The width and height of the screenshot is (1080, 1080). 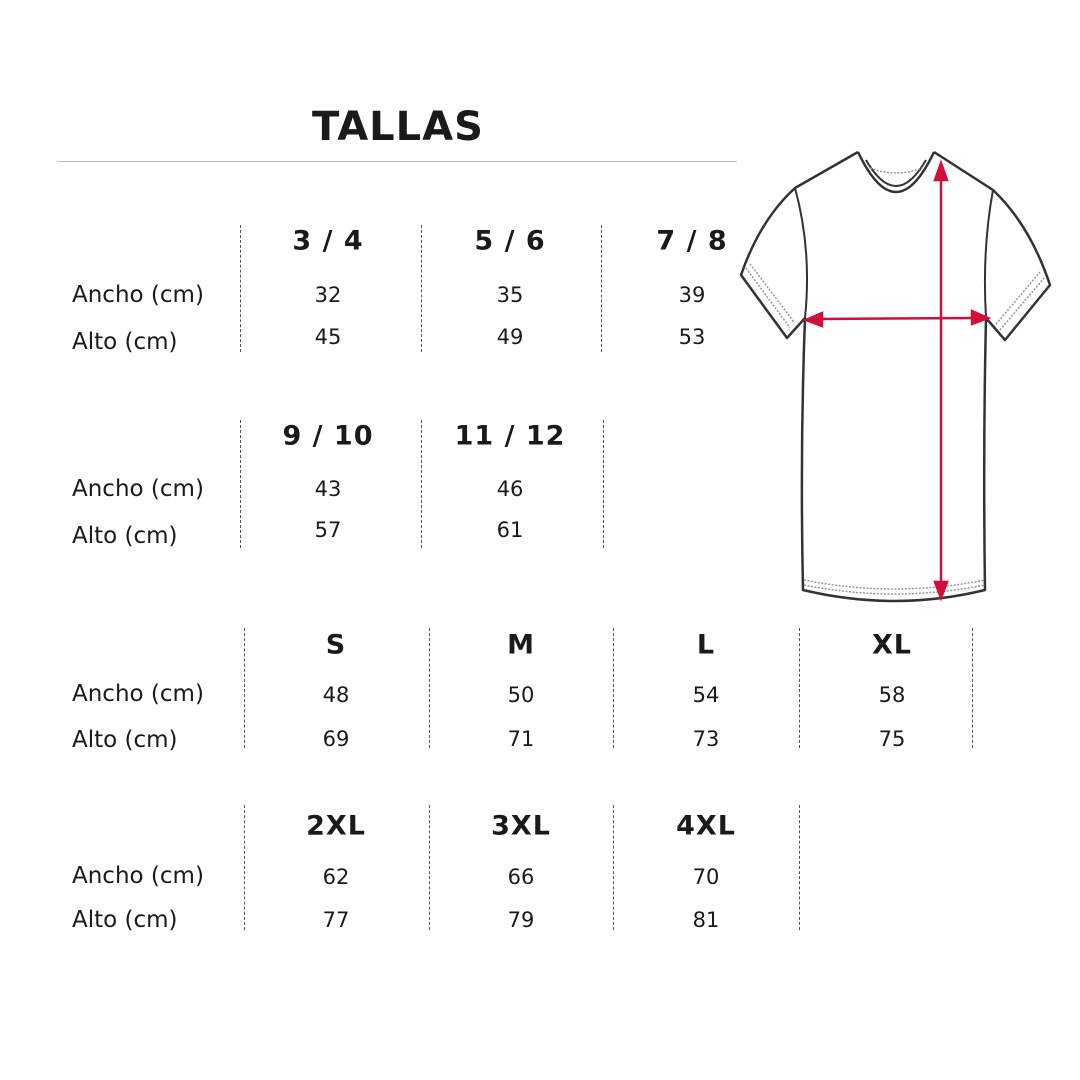 I want to click on width-value: 32, so click(x=328, y=295).